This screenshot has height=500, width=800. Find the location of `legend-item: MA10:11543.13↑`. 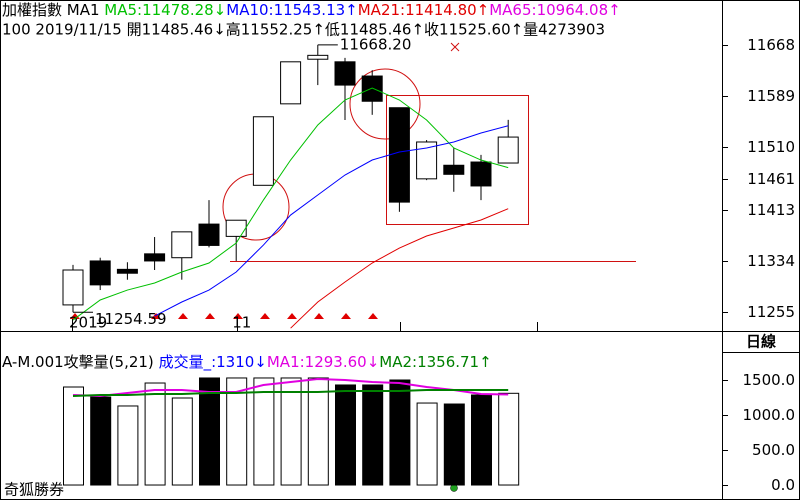

legend-item: MA10:11543.13↑ is located at coordinates (291, 10).